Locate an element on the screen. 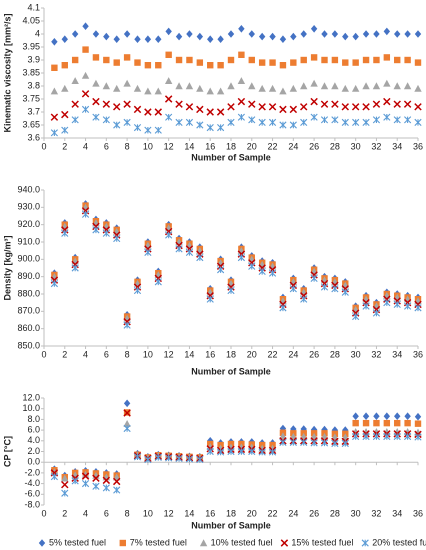  y-tick-label: 3.95 is located at coordinates (31, 46).